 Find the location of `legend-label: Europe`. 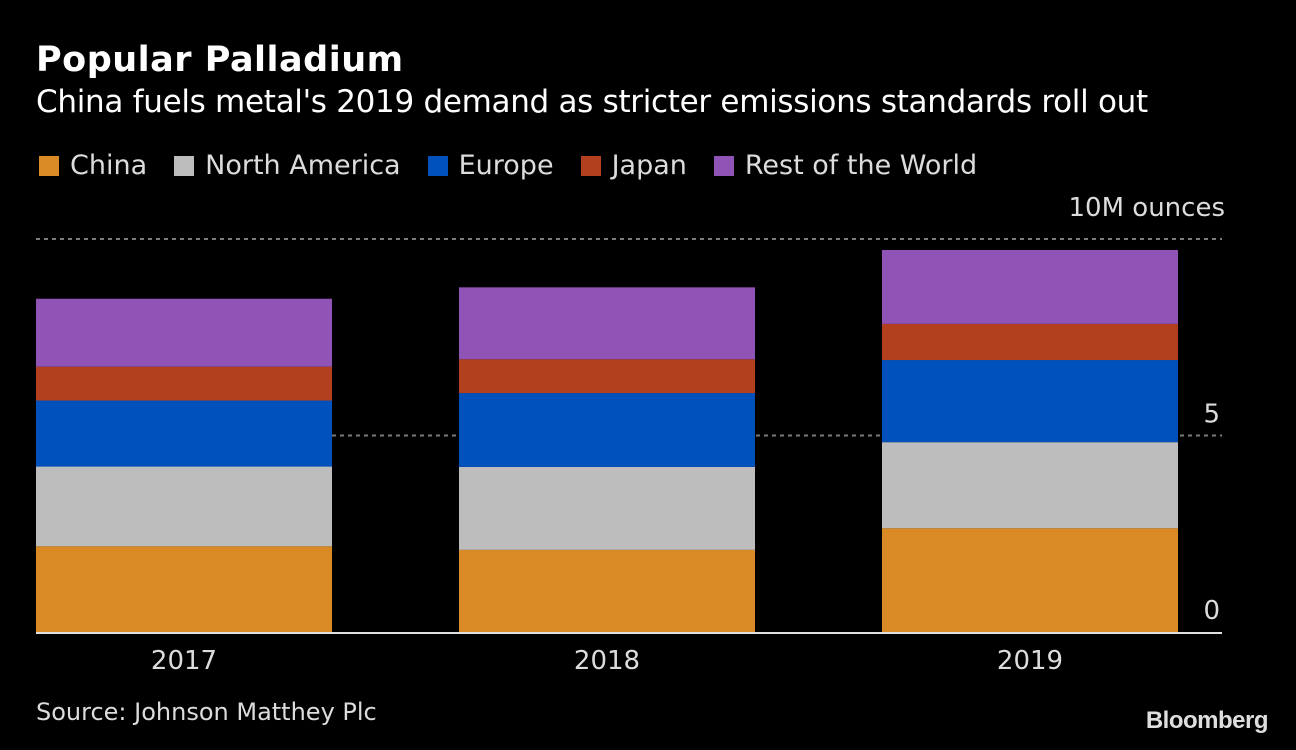

legend-label: Europe is located at coordinates (506, 165).